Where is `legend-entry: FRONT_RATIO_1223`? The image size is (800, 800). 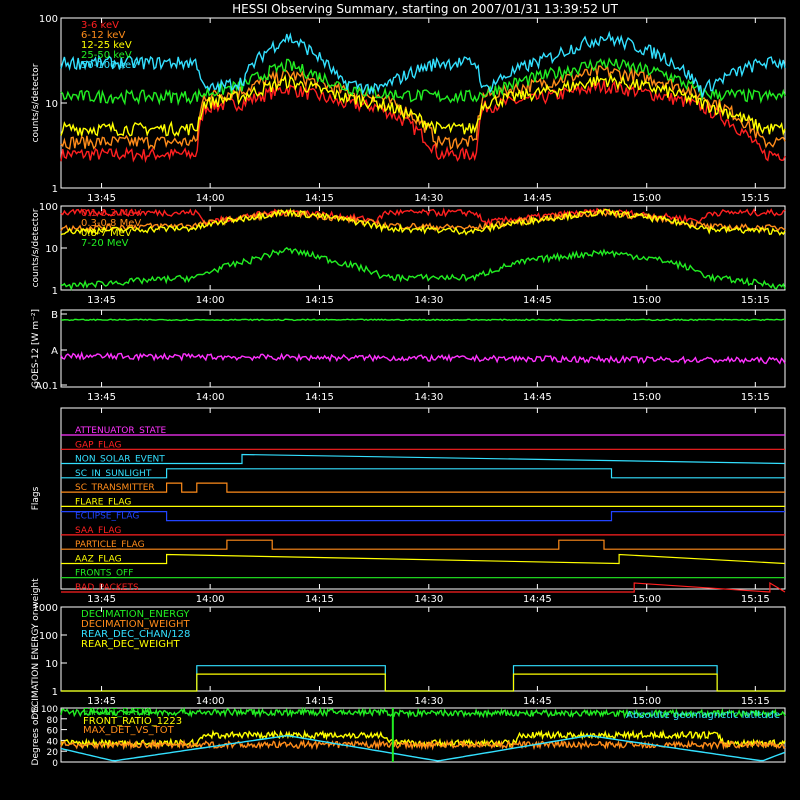
legend-entry: FRONT_RATIO_1223 is located at coordinates (132, 721).